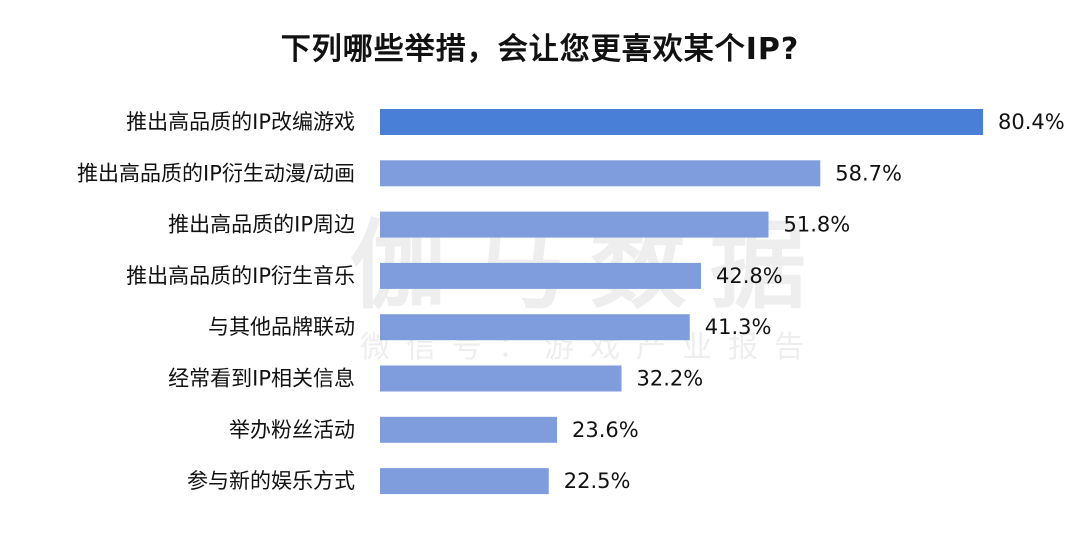 The image size is (1080, 535). I want to click on value-label: 23.6%, so click(605, 430).